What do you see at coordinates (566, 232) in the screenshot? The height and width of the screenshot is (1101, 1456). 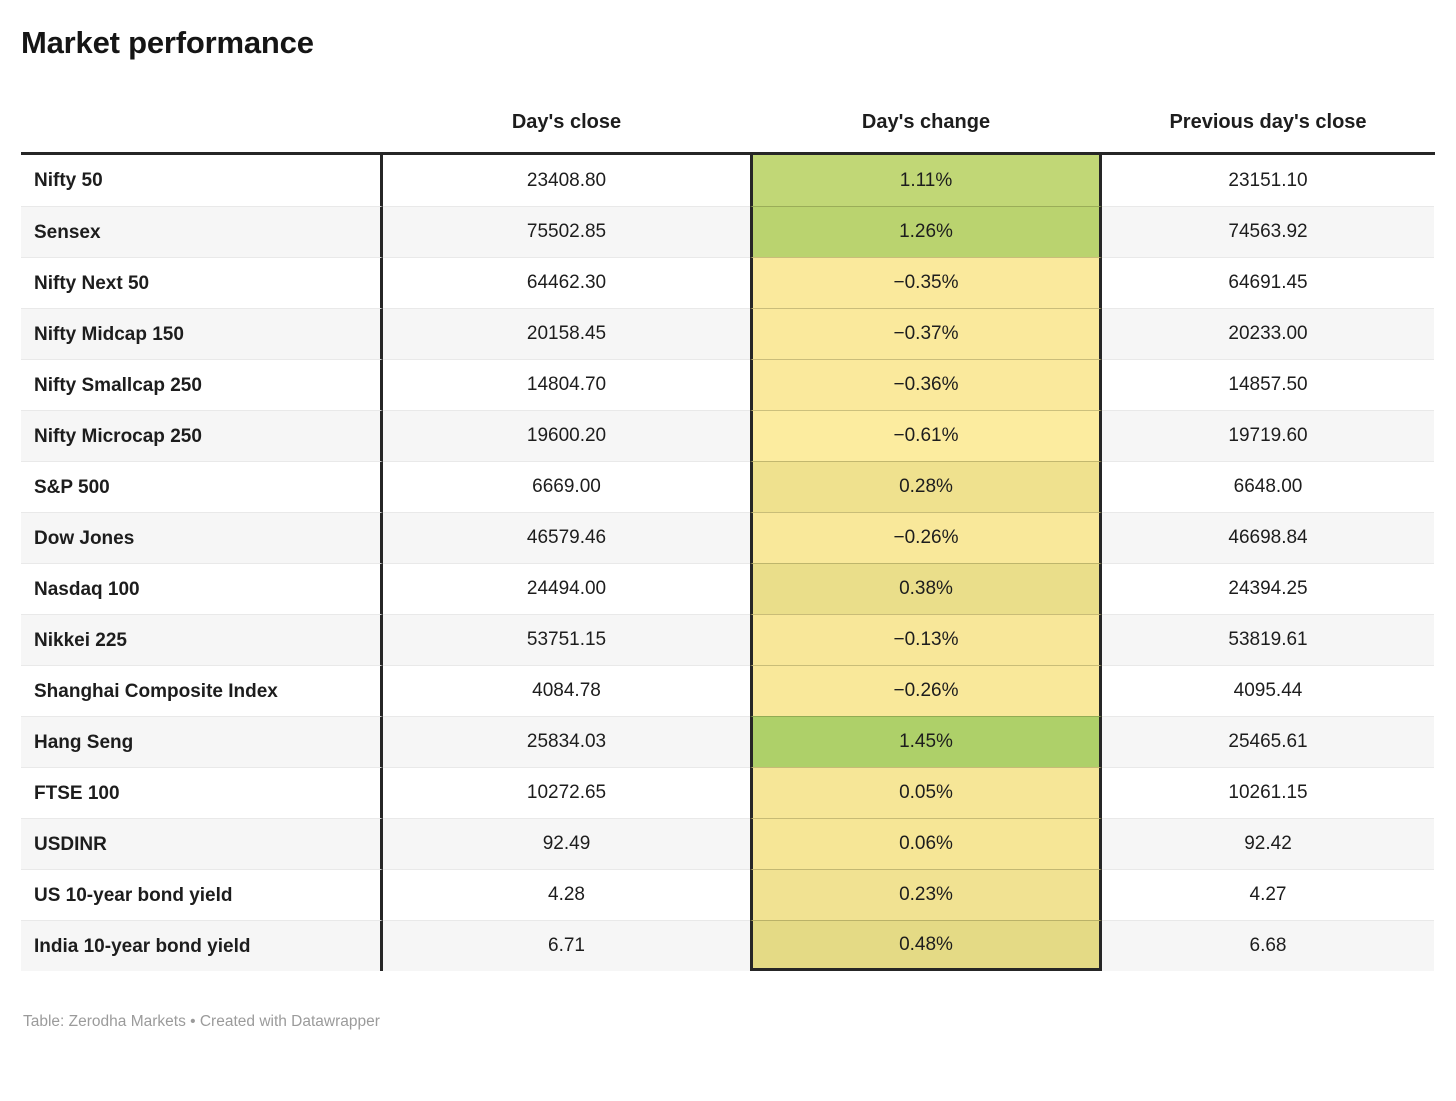 I see `days-close-value: 75502.85` at bounding box center [566, 232].